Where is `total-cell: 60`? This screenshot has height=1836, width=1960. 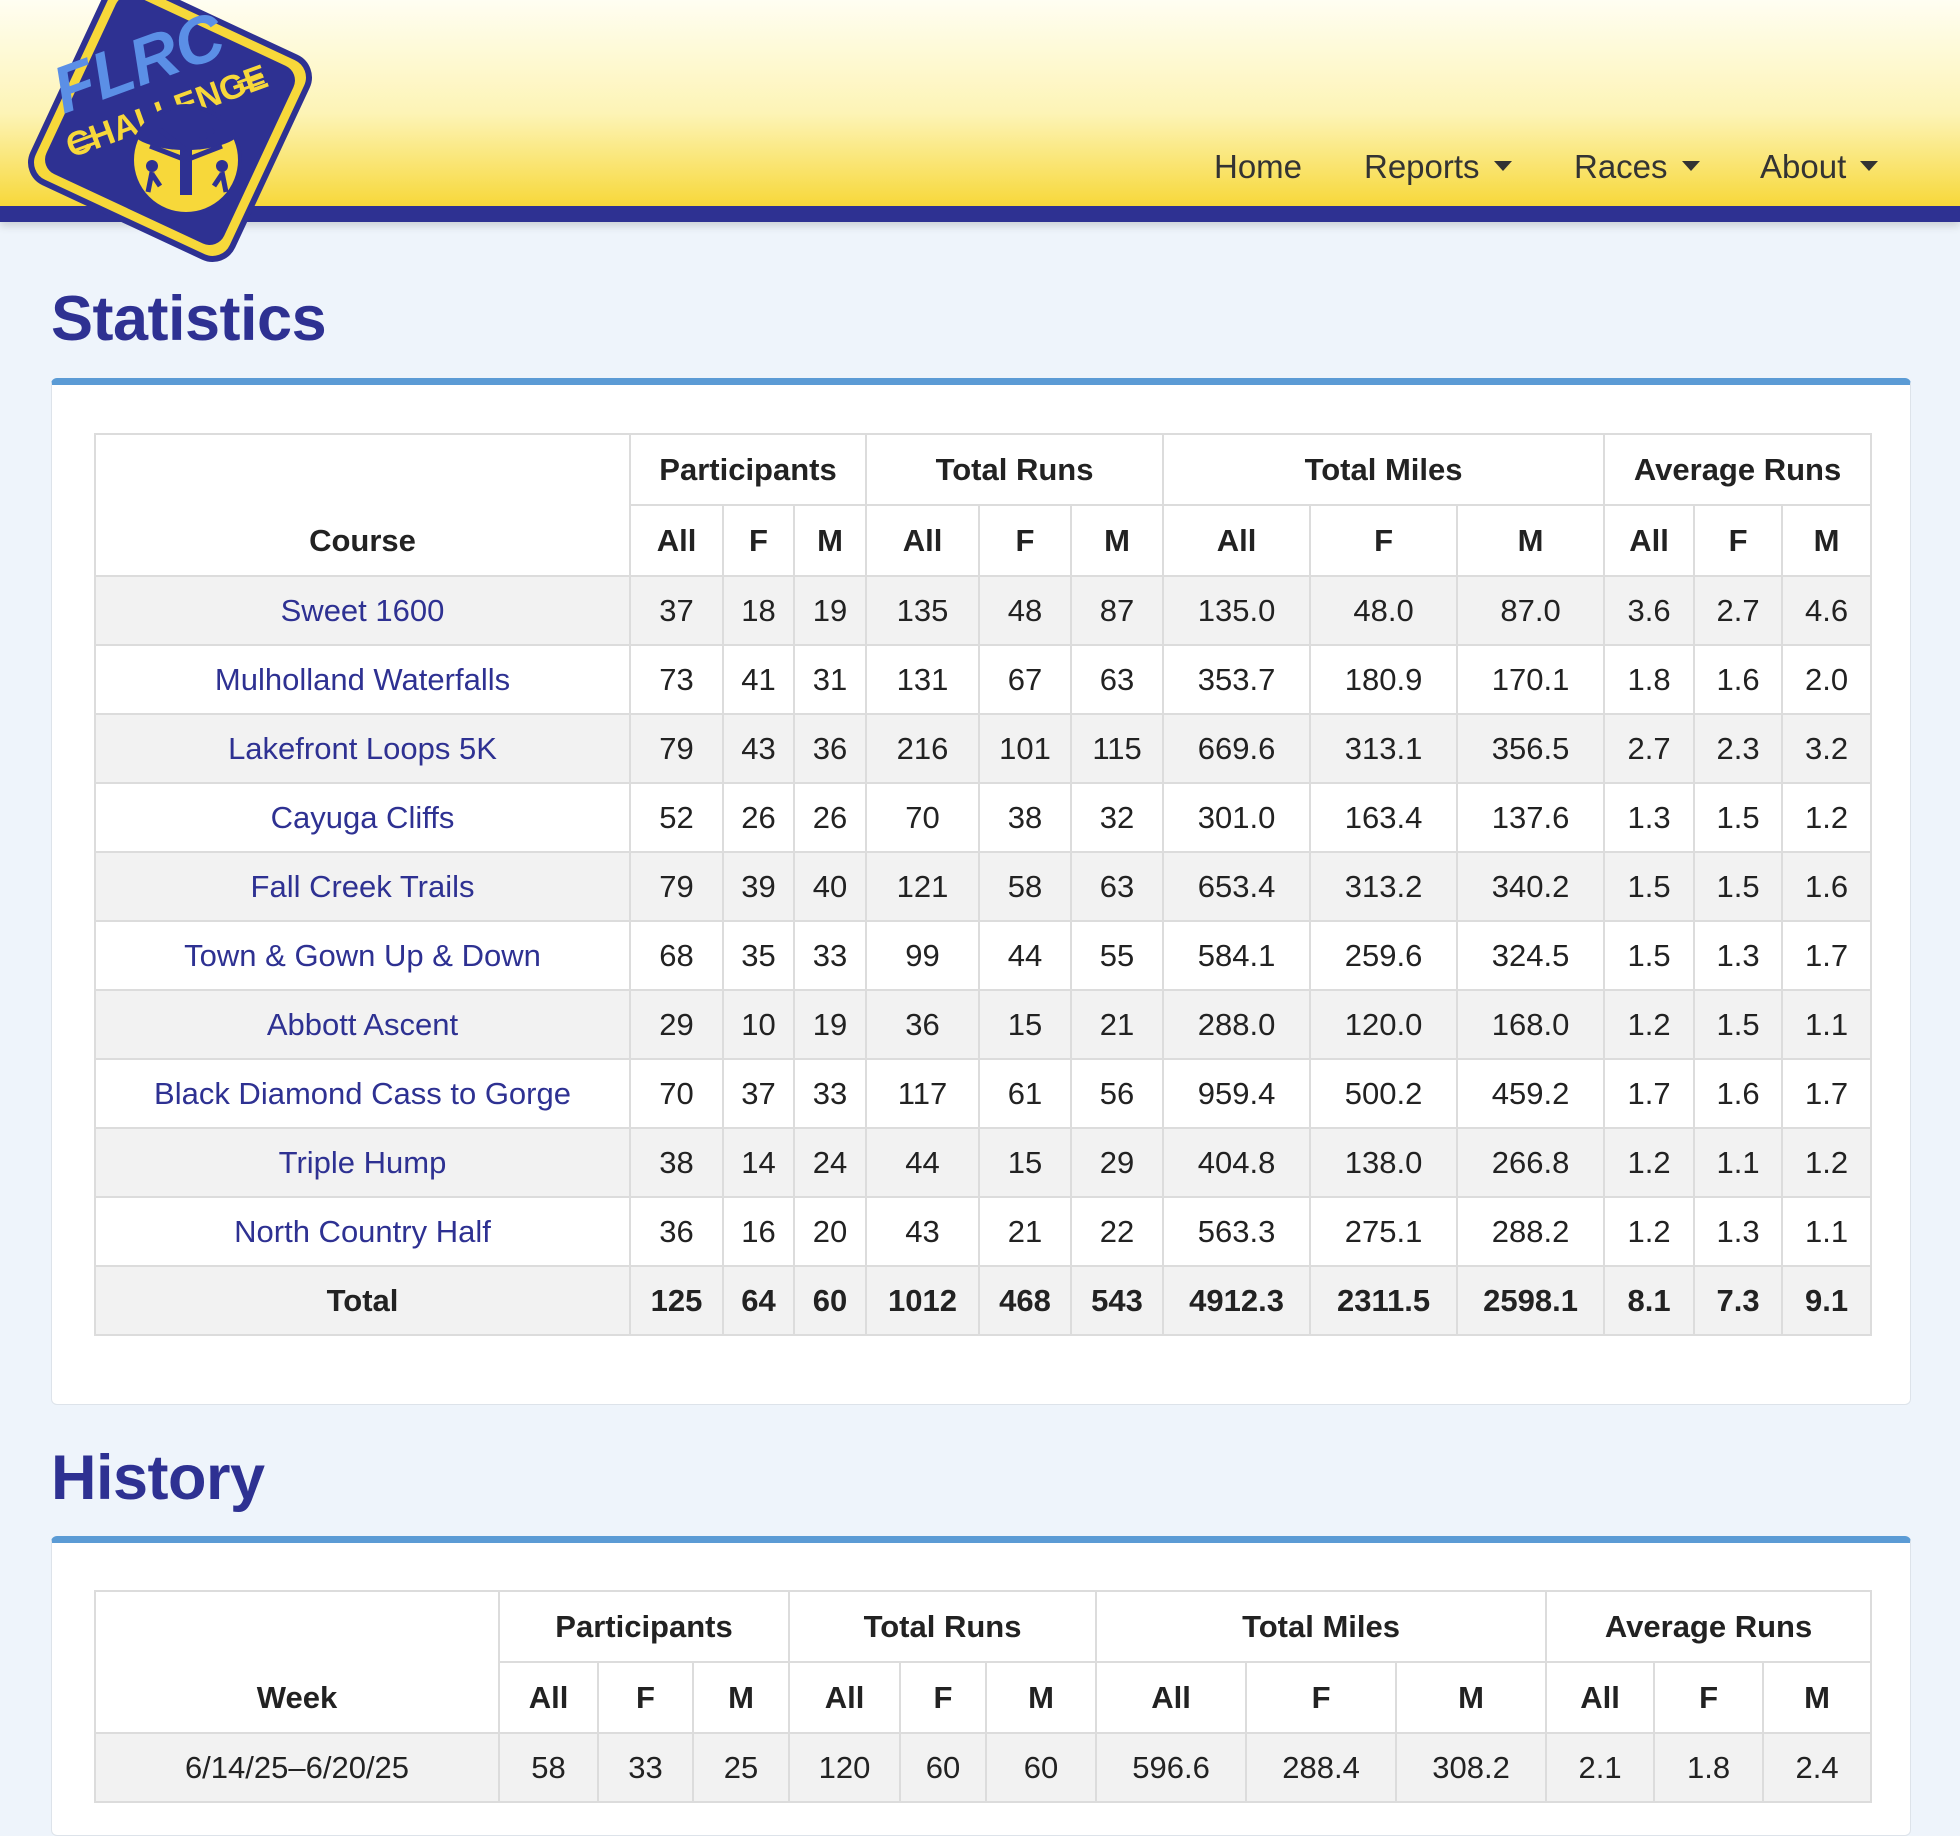
total-cell: 60 is located at coordinates (830, 1300).